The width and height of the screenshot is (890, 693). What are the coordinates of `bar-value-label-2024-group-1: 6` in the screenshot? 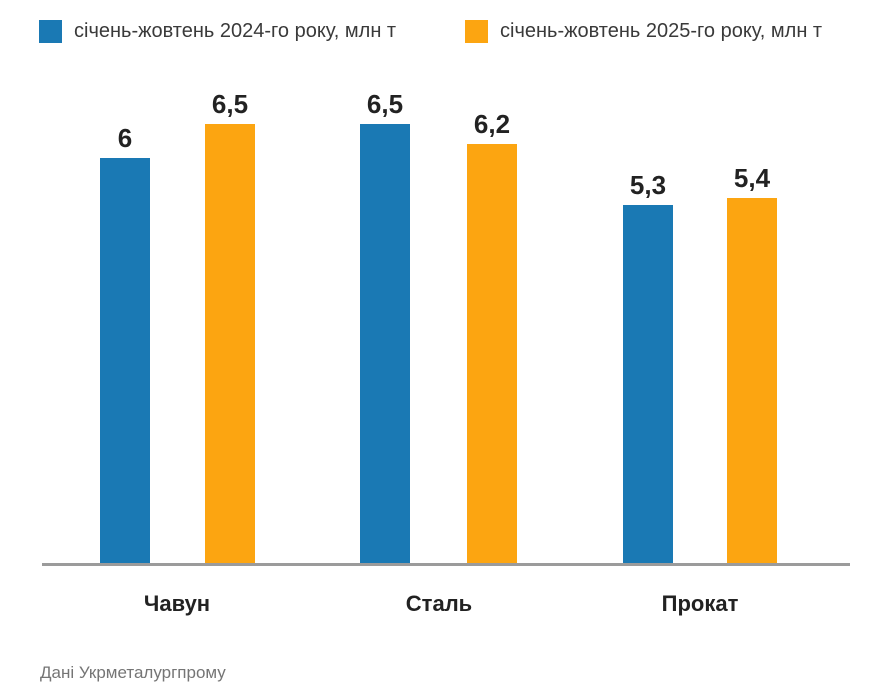 It's located at (125, 138).